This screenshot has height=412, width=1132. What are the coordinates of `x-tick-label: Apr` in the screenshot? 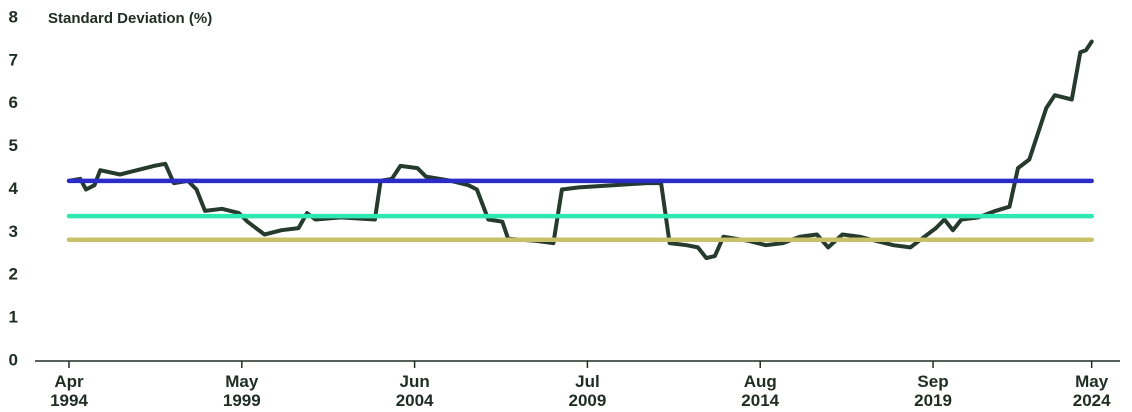 It's located at (69, 381).